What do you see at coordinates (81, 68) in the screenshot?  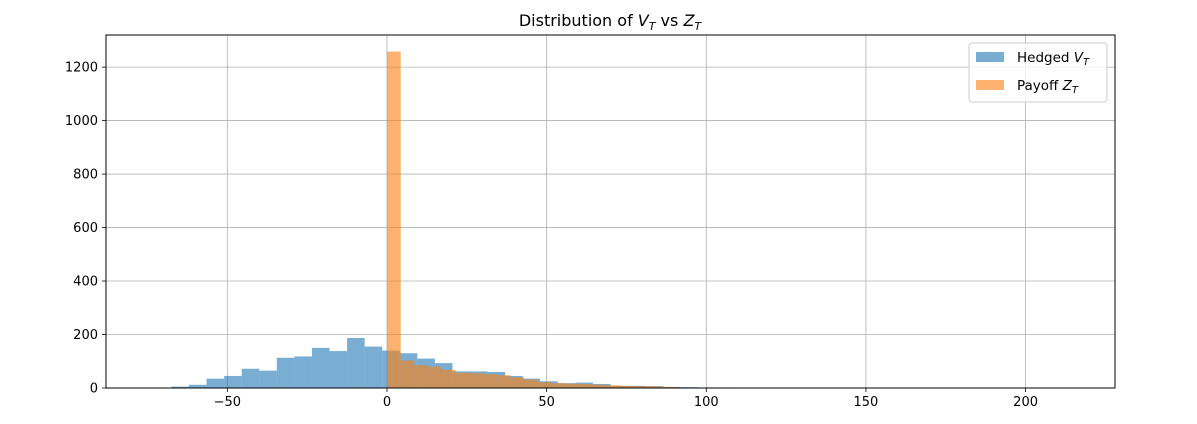 I see `y-tick-label: 1200` at bounding box center [81, 68].